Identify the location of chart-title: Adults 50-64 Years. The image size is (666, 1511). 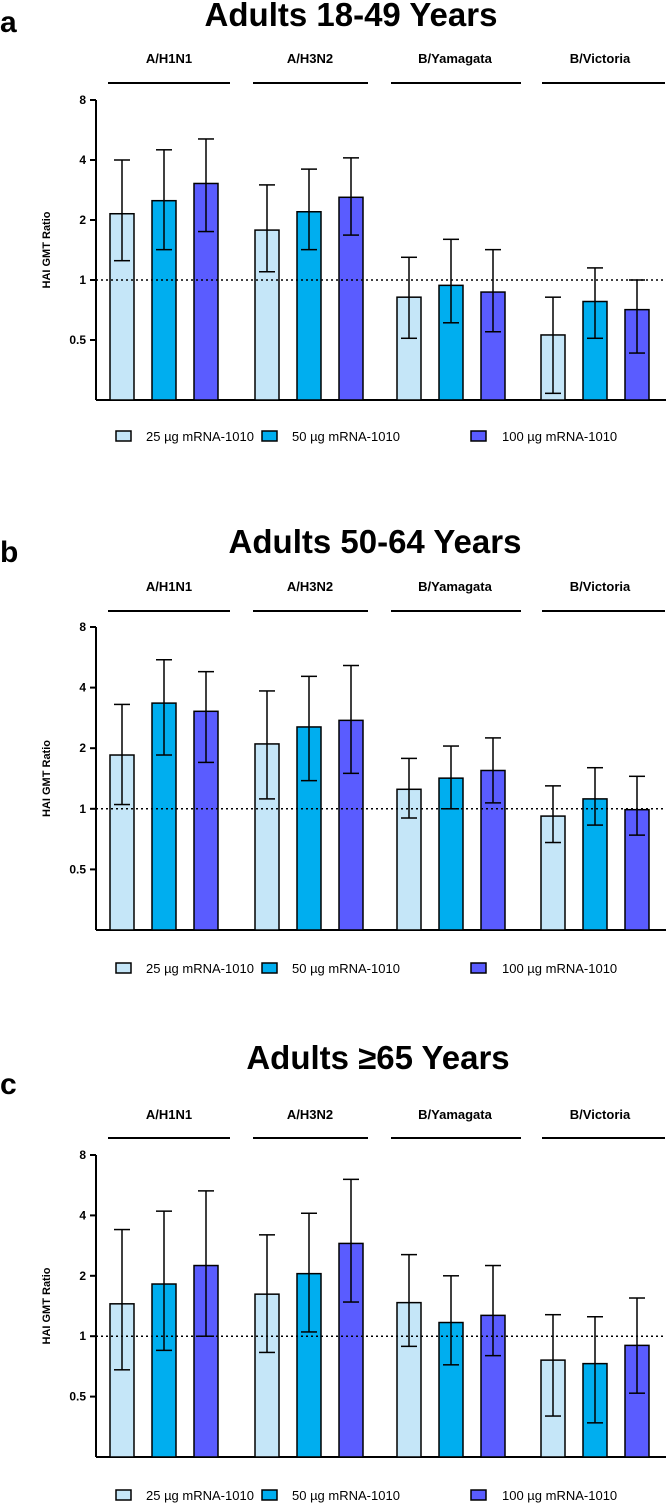
(375, 541).